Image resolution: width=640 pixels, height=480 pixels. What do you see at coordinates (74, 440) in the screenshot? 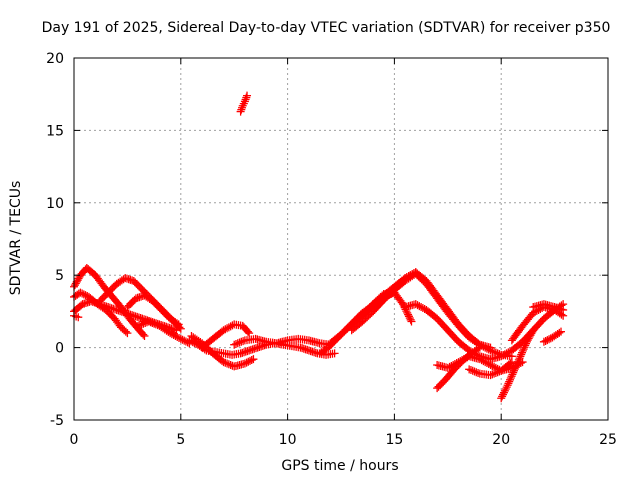
I see `x-tick-label: 0` at bounding box center [74, 440].